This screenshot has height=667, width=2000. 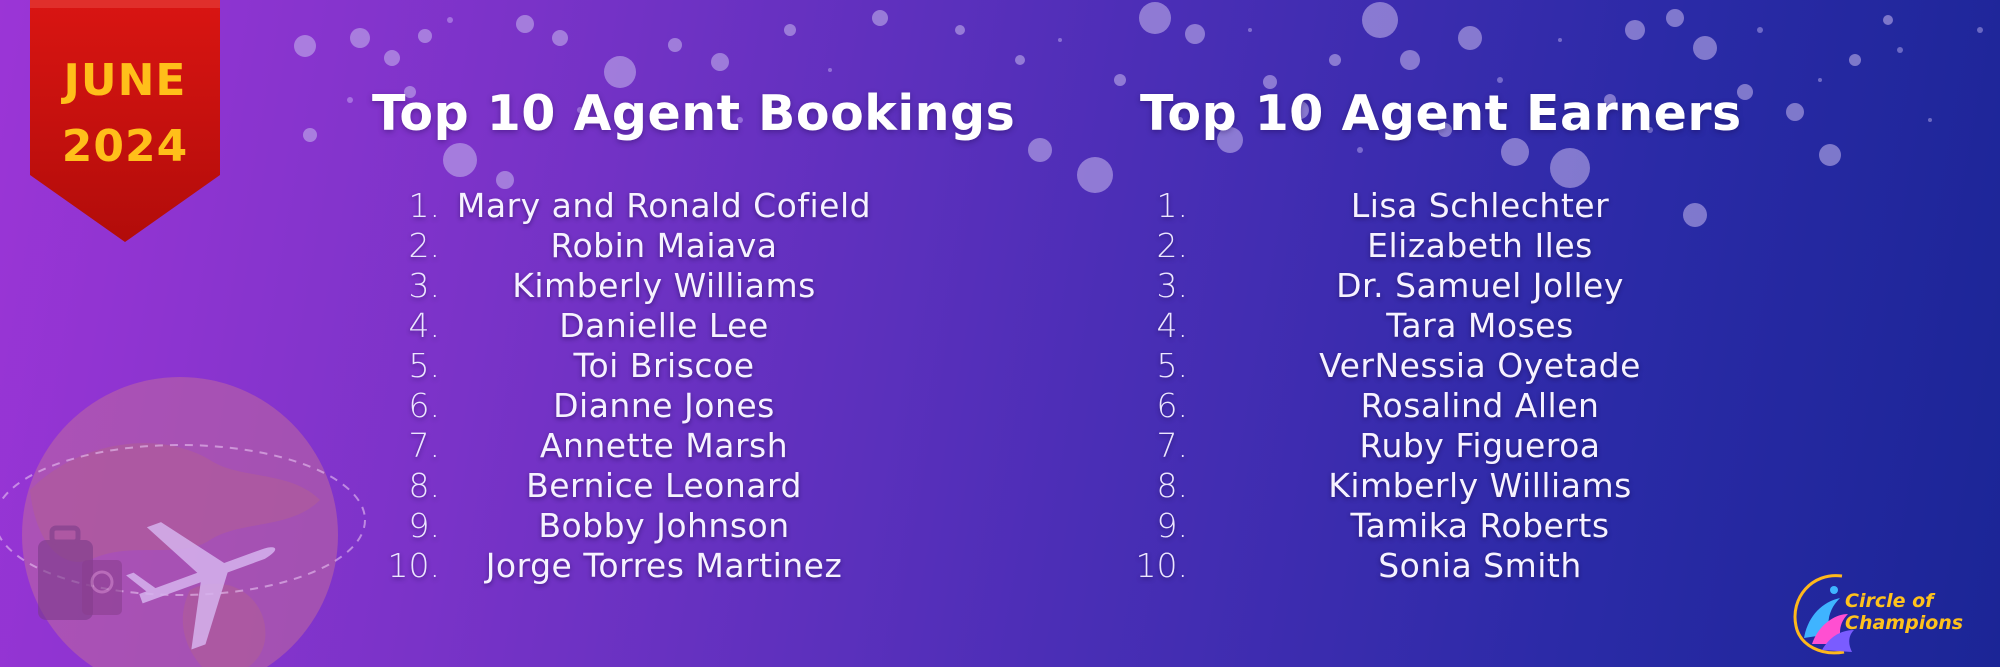 I want to click on agent-name: Ruby Figueroa, so click(x=1480, y=445).